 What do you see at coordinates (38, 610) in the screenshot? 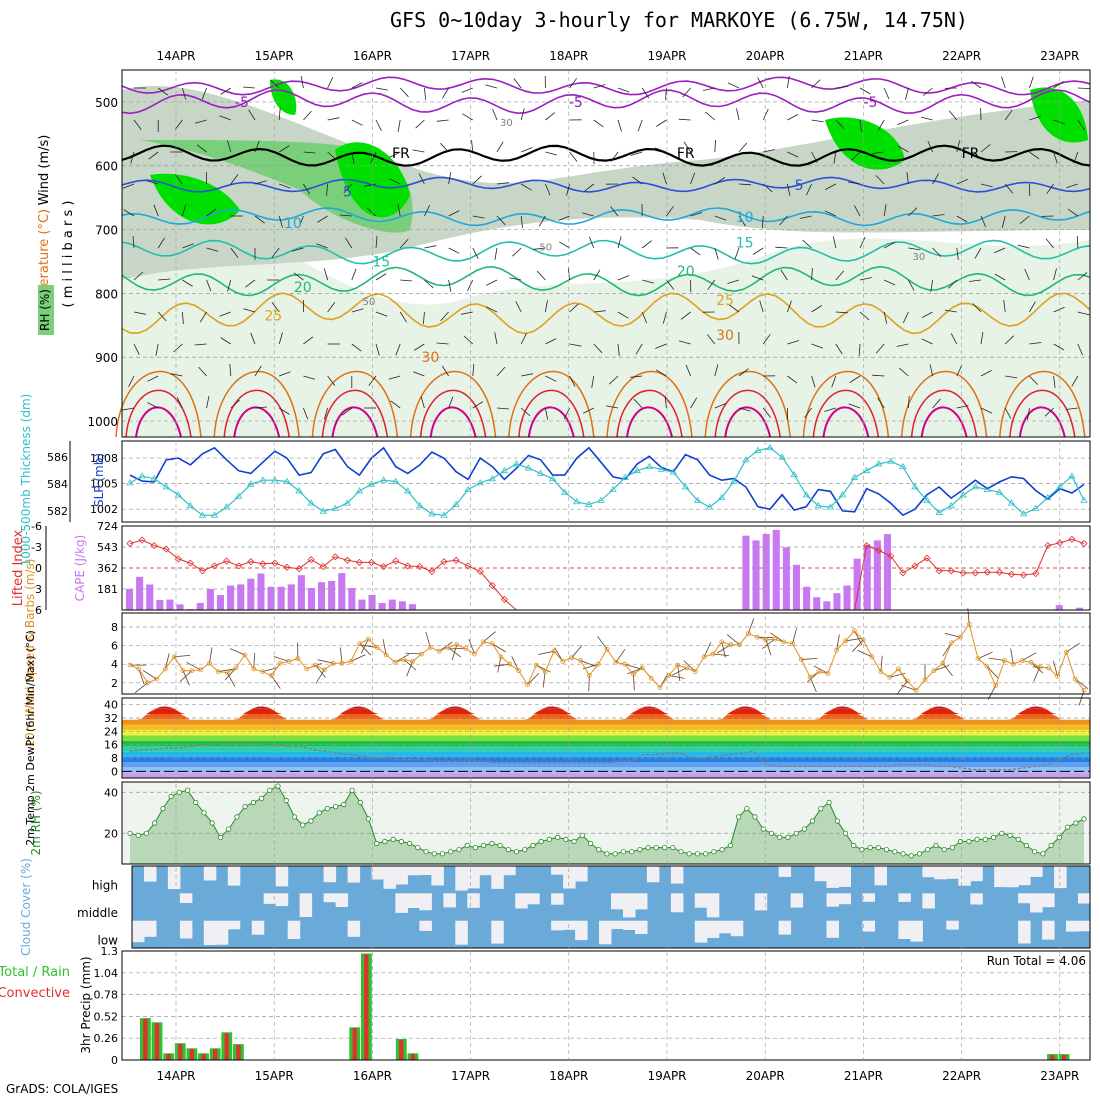
I see `li-tick-label: 6` at bounding box center [38, 610].